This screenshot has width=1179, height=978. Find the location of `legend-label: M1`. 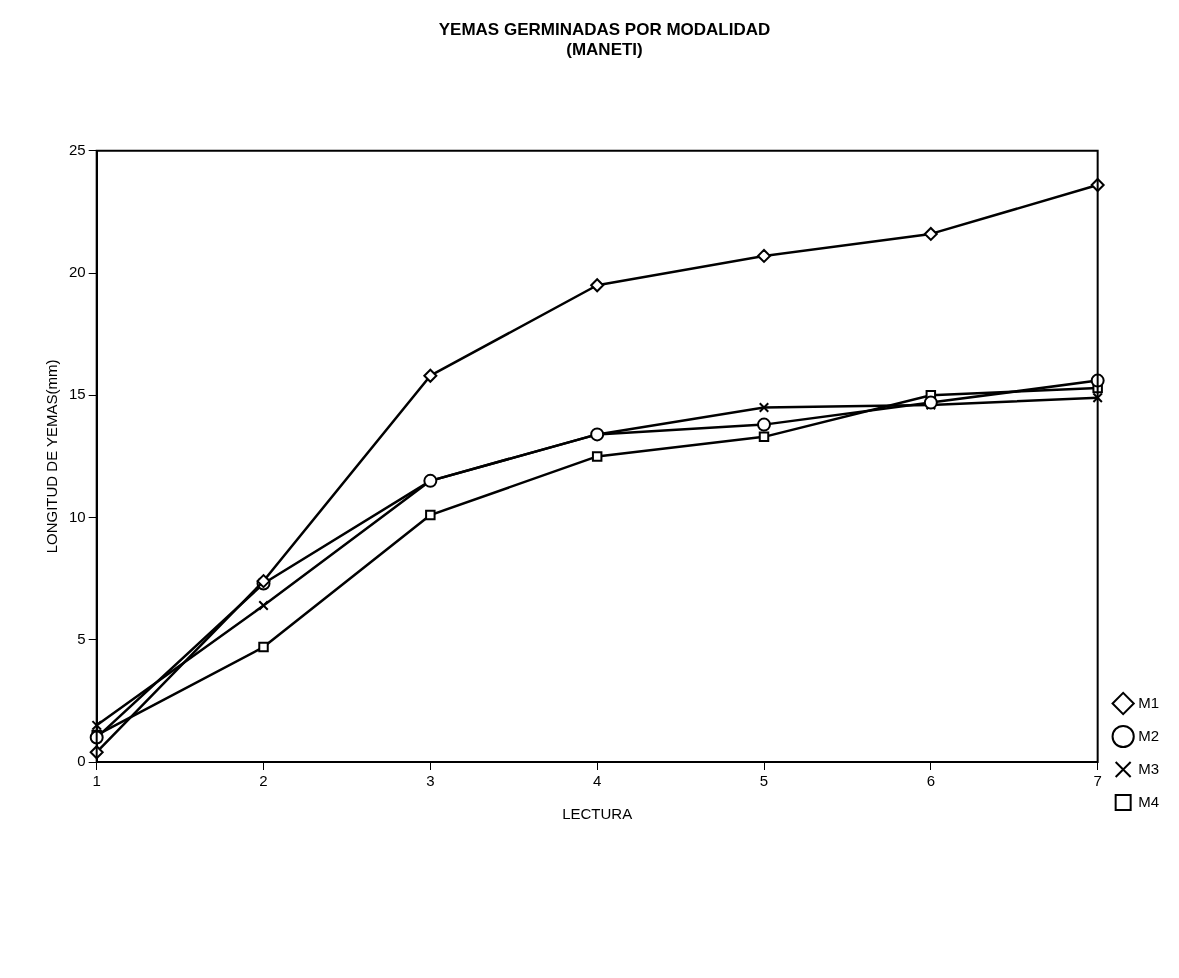

legend-label: M1 is located at coordinates (1149, 702).